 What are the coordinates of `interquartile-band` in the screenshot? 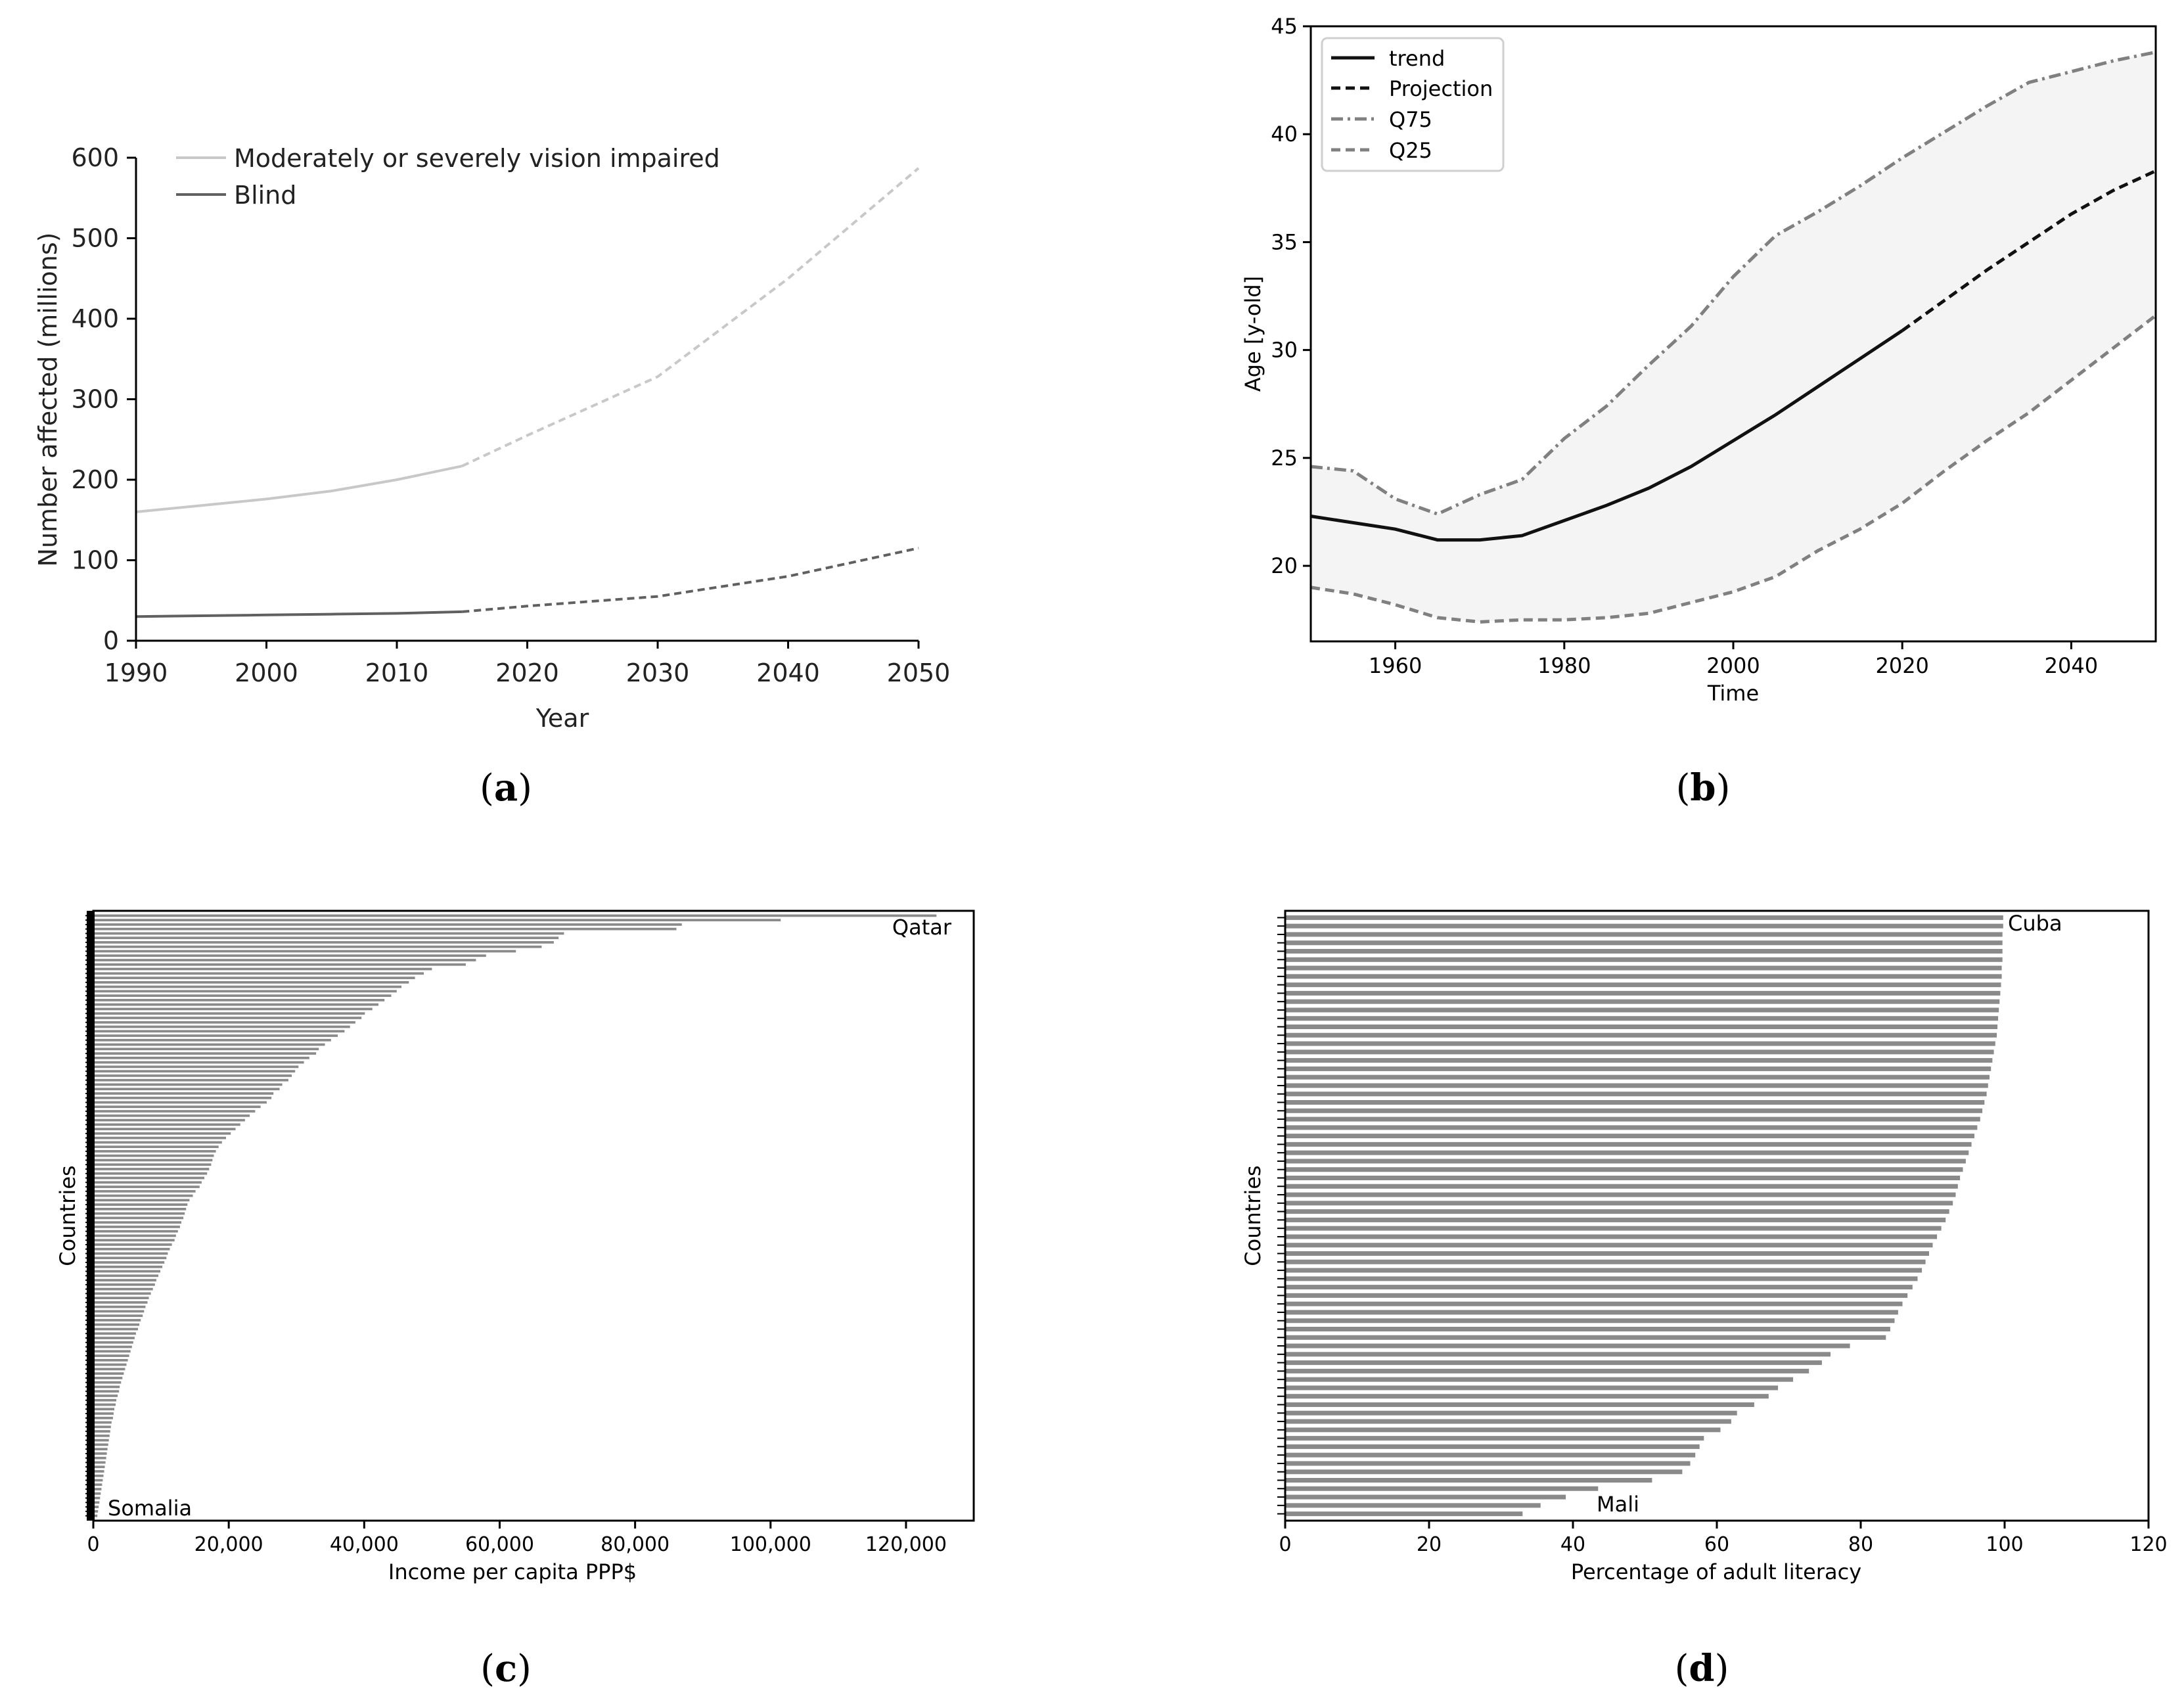 It's located at (1733, 337).